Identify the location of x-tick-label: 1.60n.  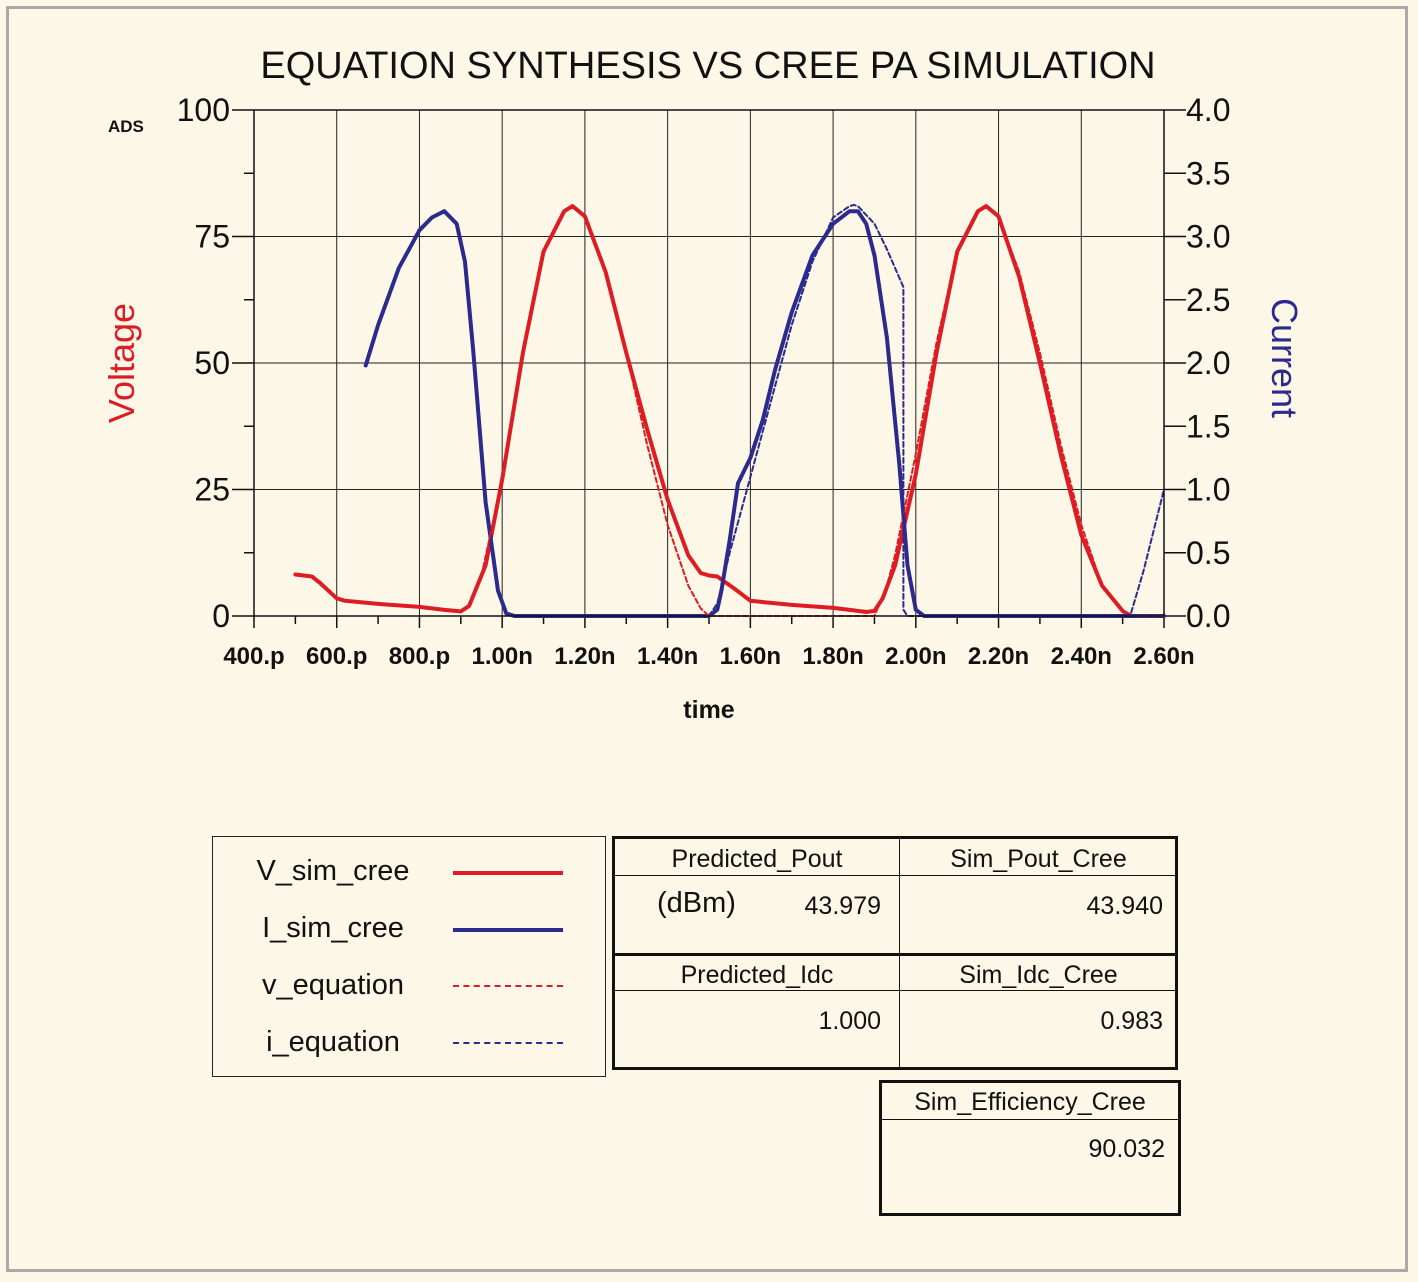
(750, 656).